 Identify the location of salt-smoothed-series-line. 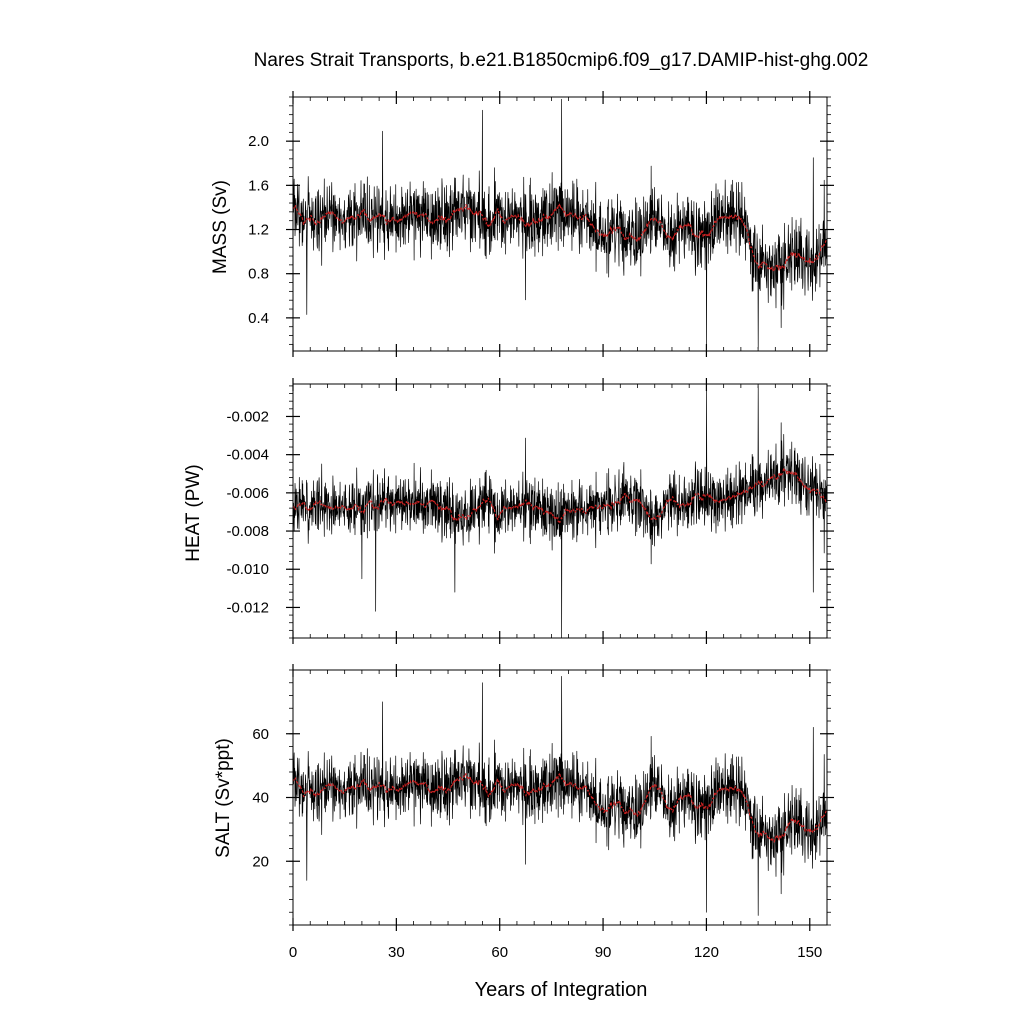
(560, 808).